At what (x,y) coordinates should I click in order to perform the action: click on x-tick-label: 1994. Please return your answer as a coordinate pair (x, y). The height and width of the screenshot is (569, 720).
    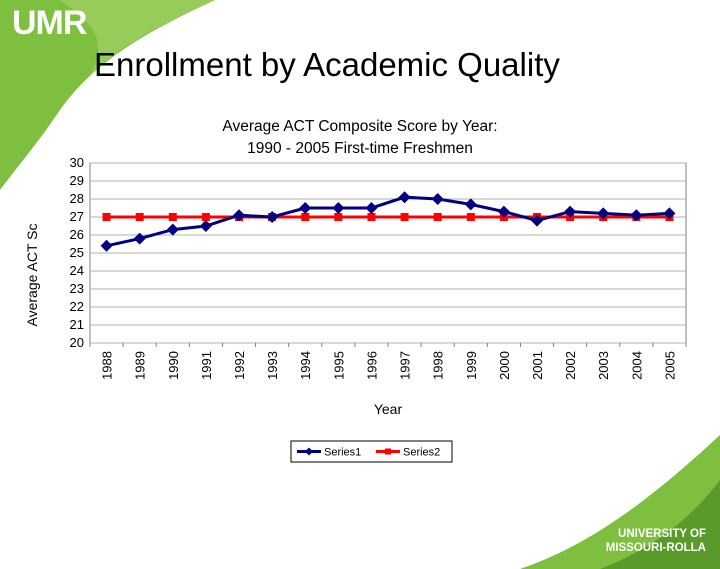
    Looking at the image, I should click on (305, 365).